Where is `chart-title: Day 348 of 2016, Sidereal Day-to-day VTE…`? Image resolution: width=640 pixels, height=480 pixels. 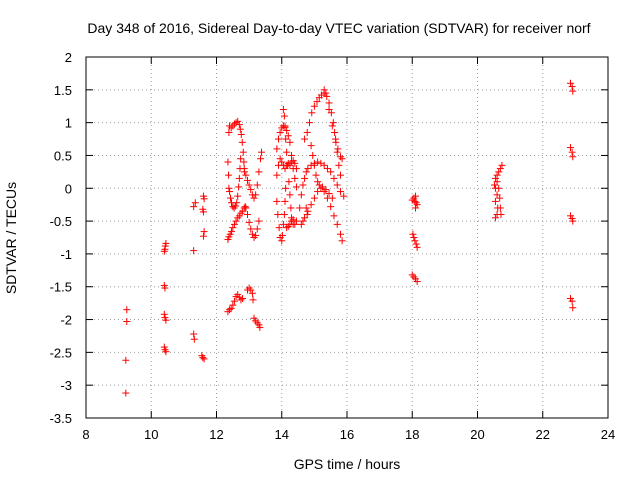 chart-title: Day 348 of 2016, Sidereal Day-to-day VTE… is located at coordinates (338, 28).